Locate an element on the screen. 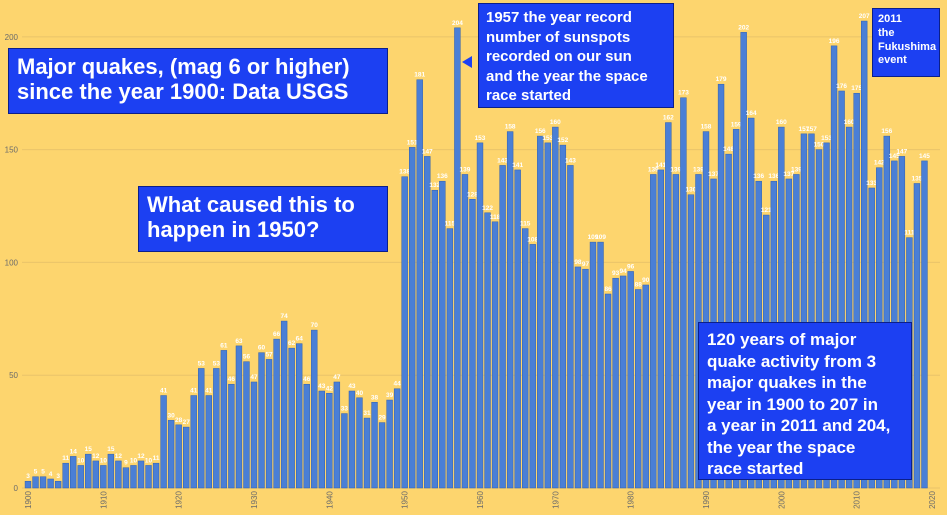 The width and height of the screenshot is (947, 515). data-label: 152 is located at coordinates (562, 140).